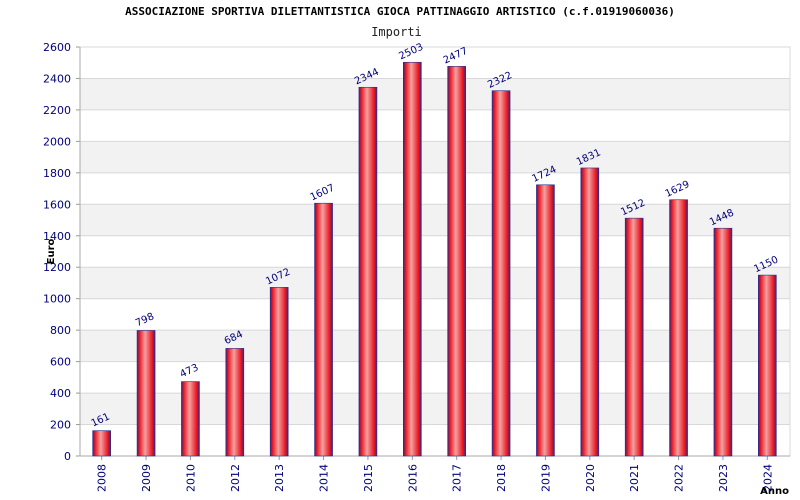 The image size is (800, 500). Describe the element at coordinates (590, 478) in the screenshot. I see `x-tick-label: 2020` at that location.